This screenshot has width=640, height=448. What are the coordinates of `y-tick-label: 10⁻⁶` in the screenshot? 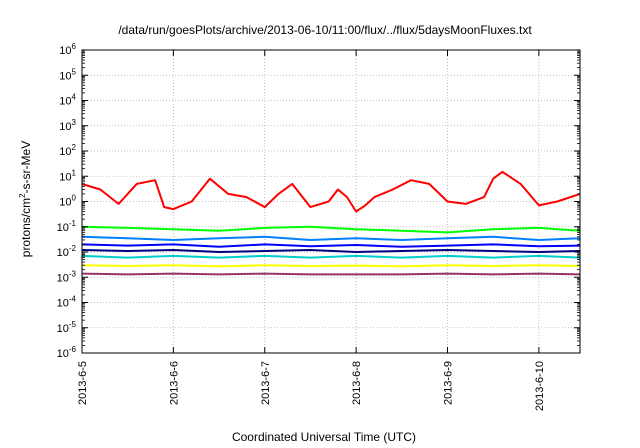 It's located at (67, 352).